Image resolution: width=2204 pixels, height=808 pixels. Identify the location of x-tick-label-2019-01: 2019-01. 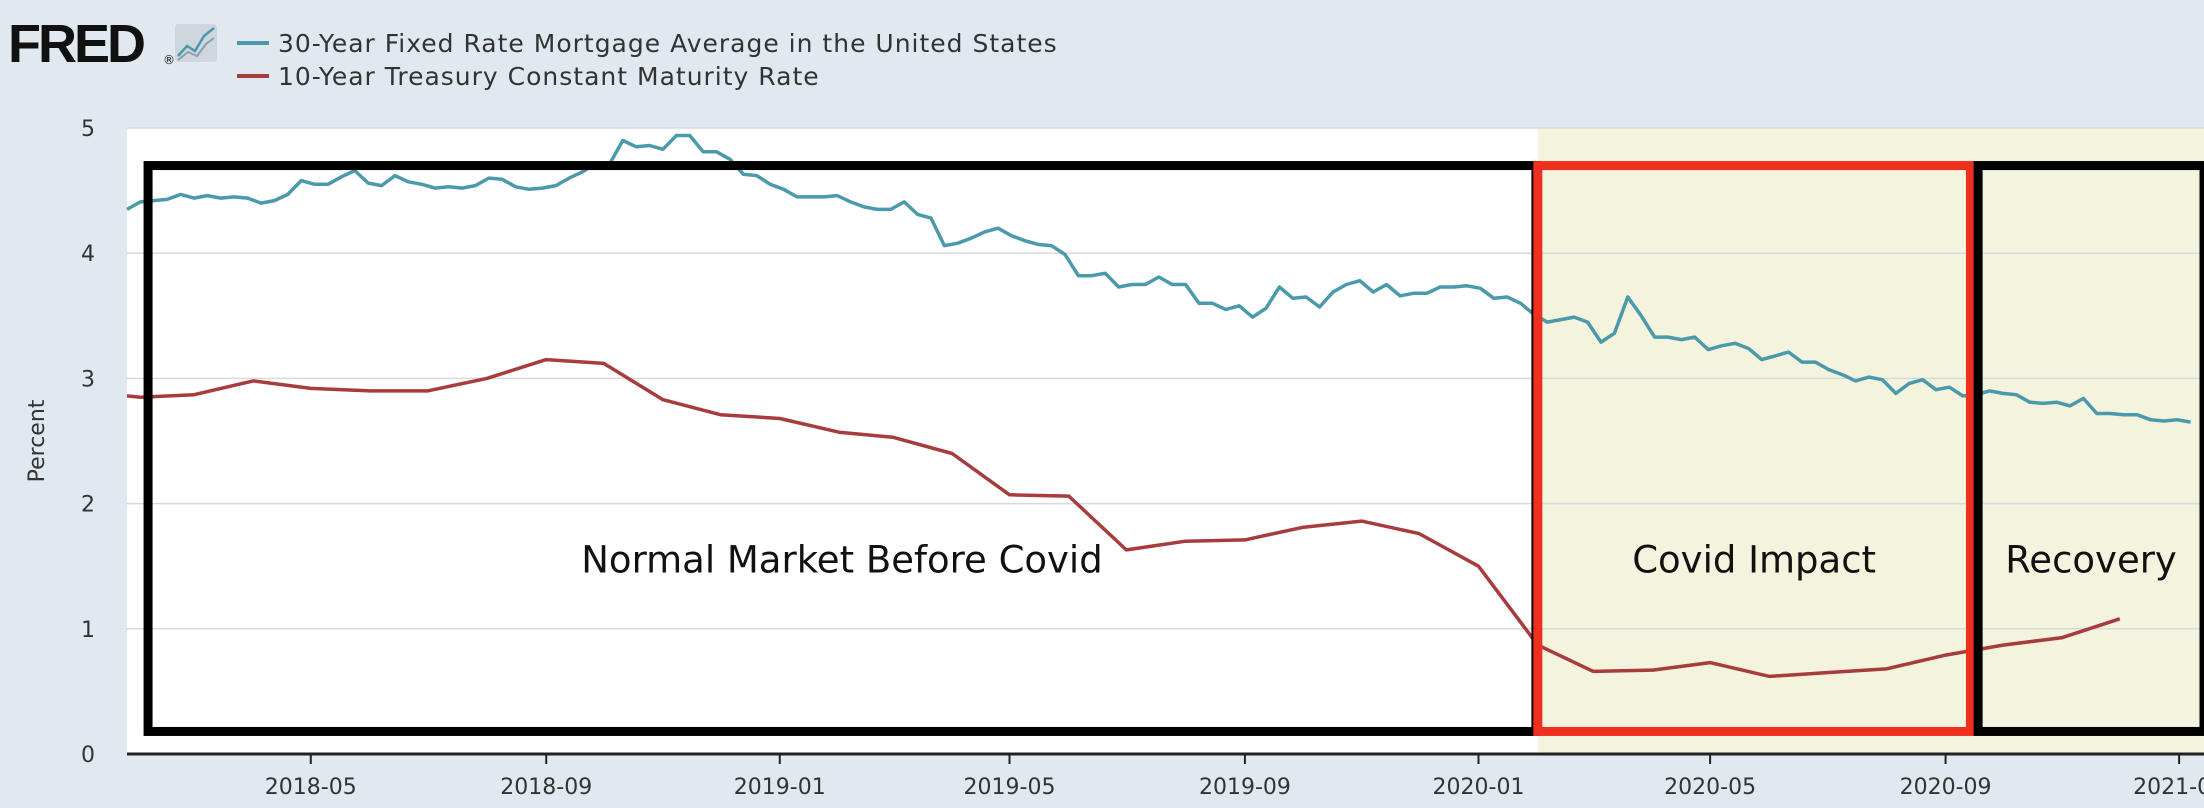
(780, 787).